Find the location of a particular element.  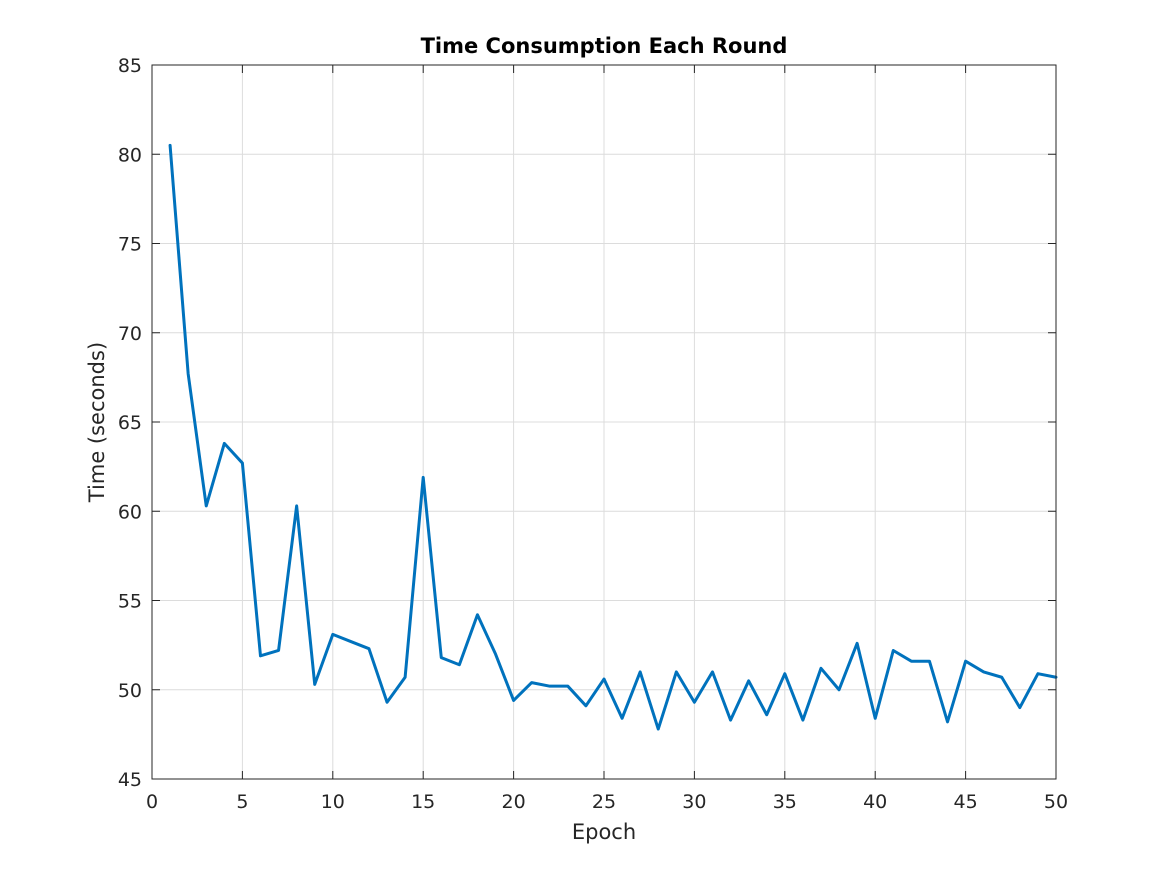

y-tick-label: 65 is located at coordinates (130, 423).